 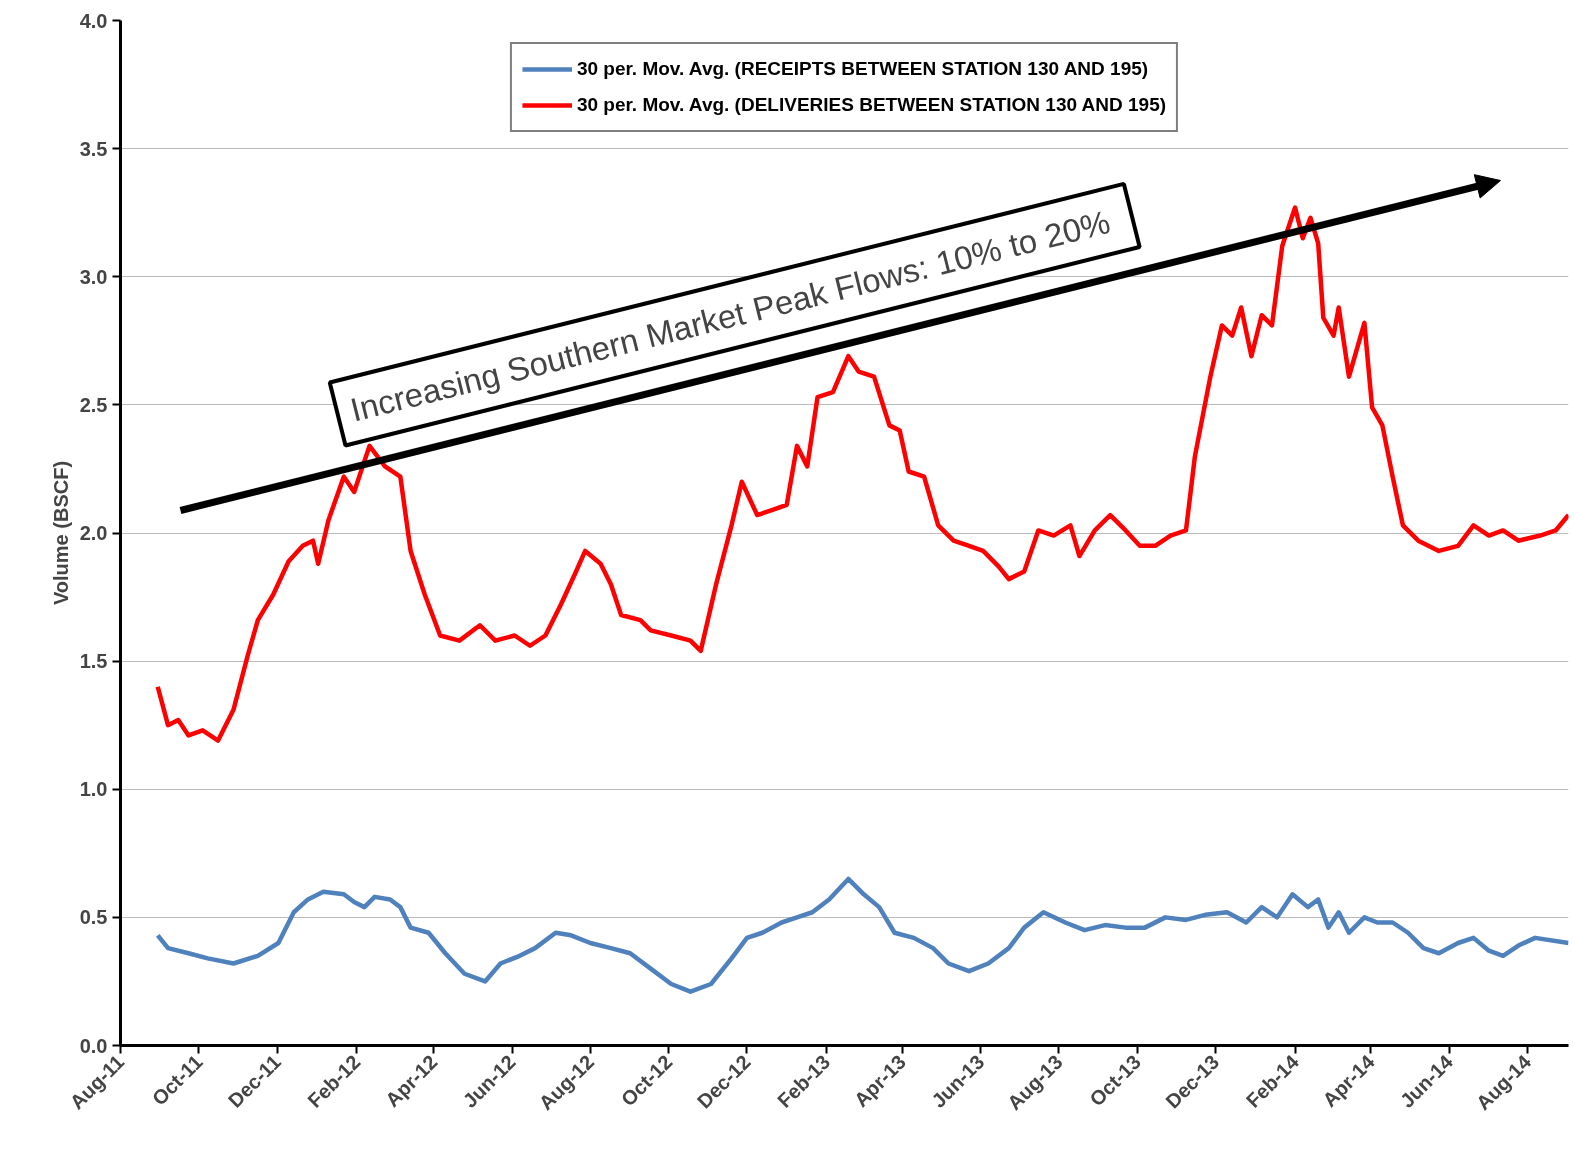 What do you see at coordinates (93, 148) in the screenshot?
I see `y-tick-label: 3.5` at bounding box center [93, 148].